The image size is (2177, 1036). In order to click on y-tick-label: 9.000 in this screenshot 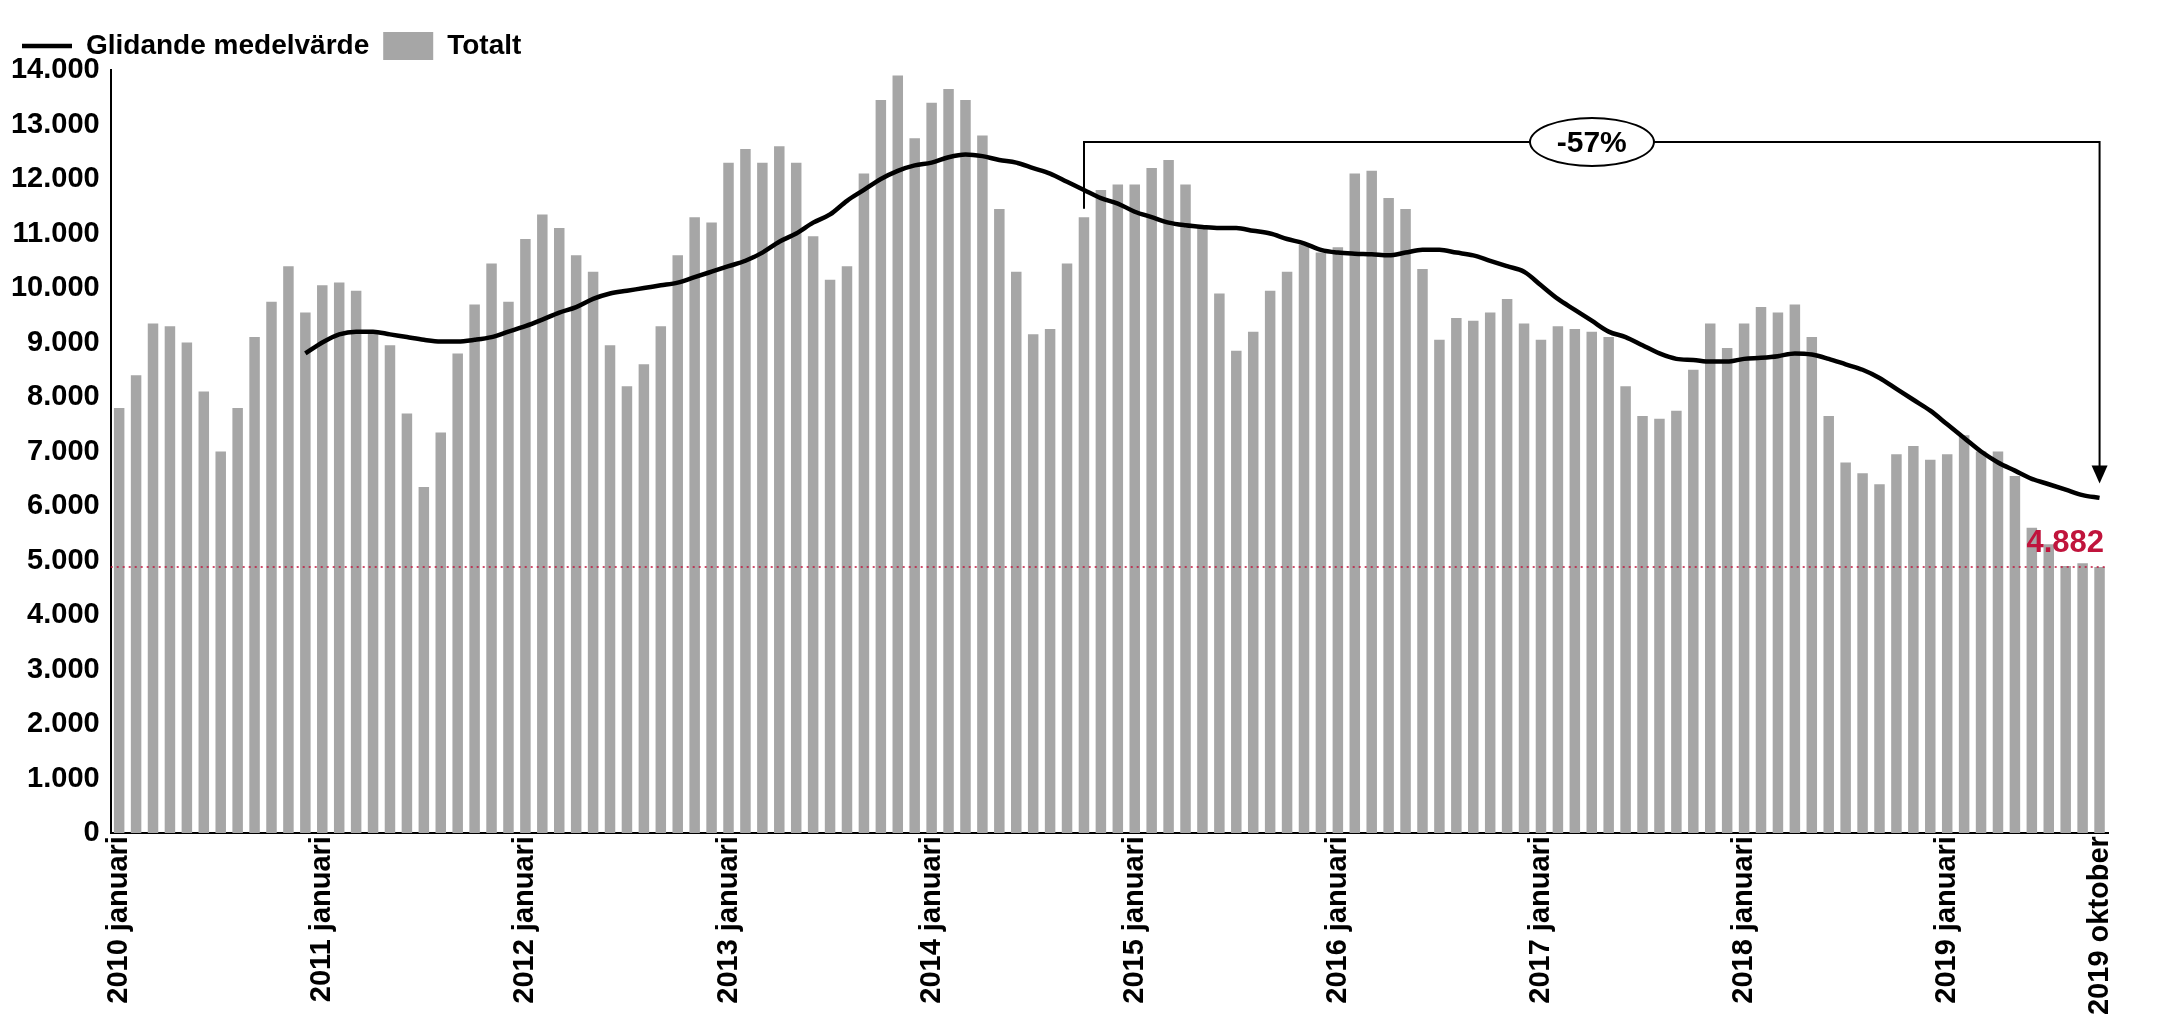, I will do `click(63, 340)`.